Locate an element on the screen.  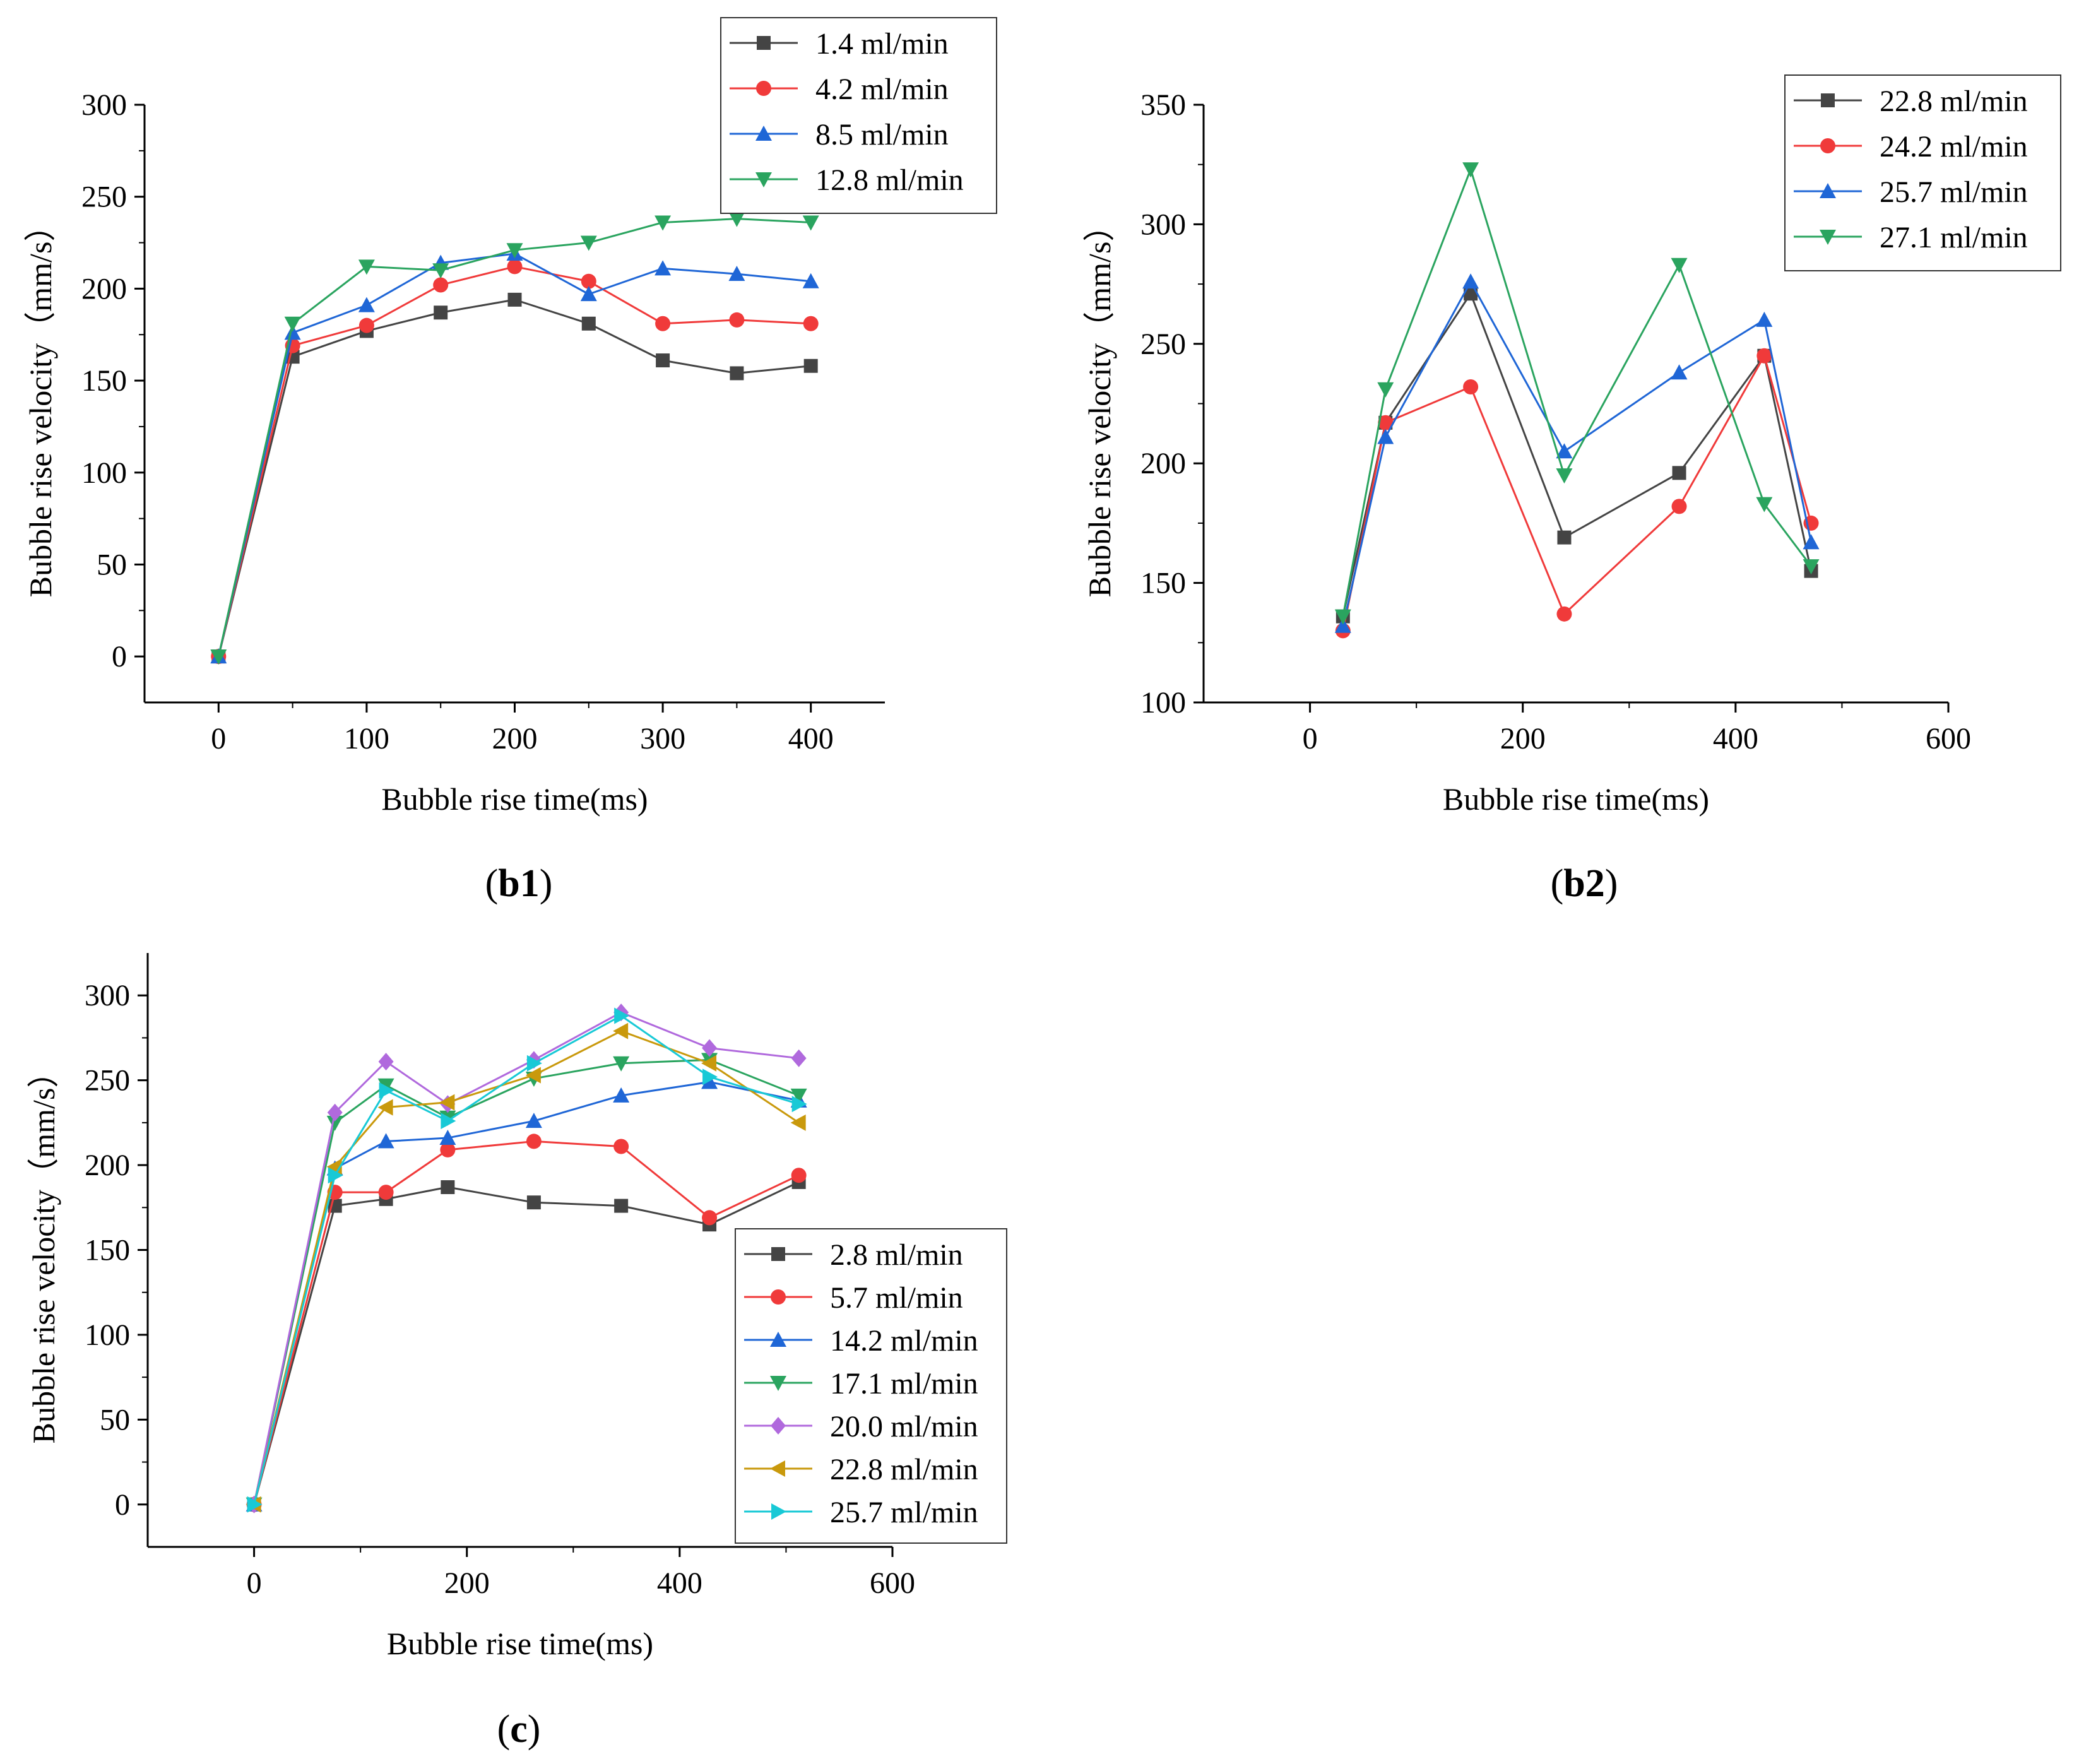
y-axis-label: Bubble rise velocity（mm/s） is located at coordinates (41, 404).